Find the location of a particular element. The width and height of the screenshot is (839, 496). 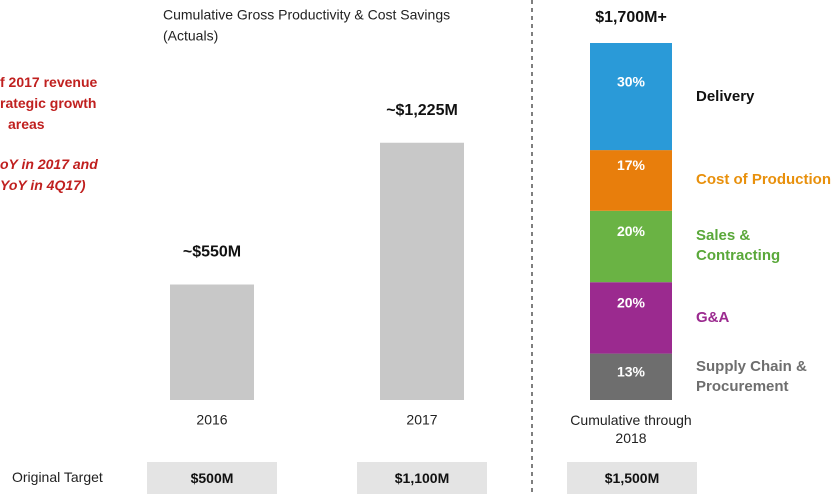

legend-label: Sales & Contracting is located at coordinates (738, 246).